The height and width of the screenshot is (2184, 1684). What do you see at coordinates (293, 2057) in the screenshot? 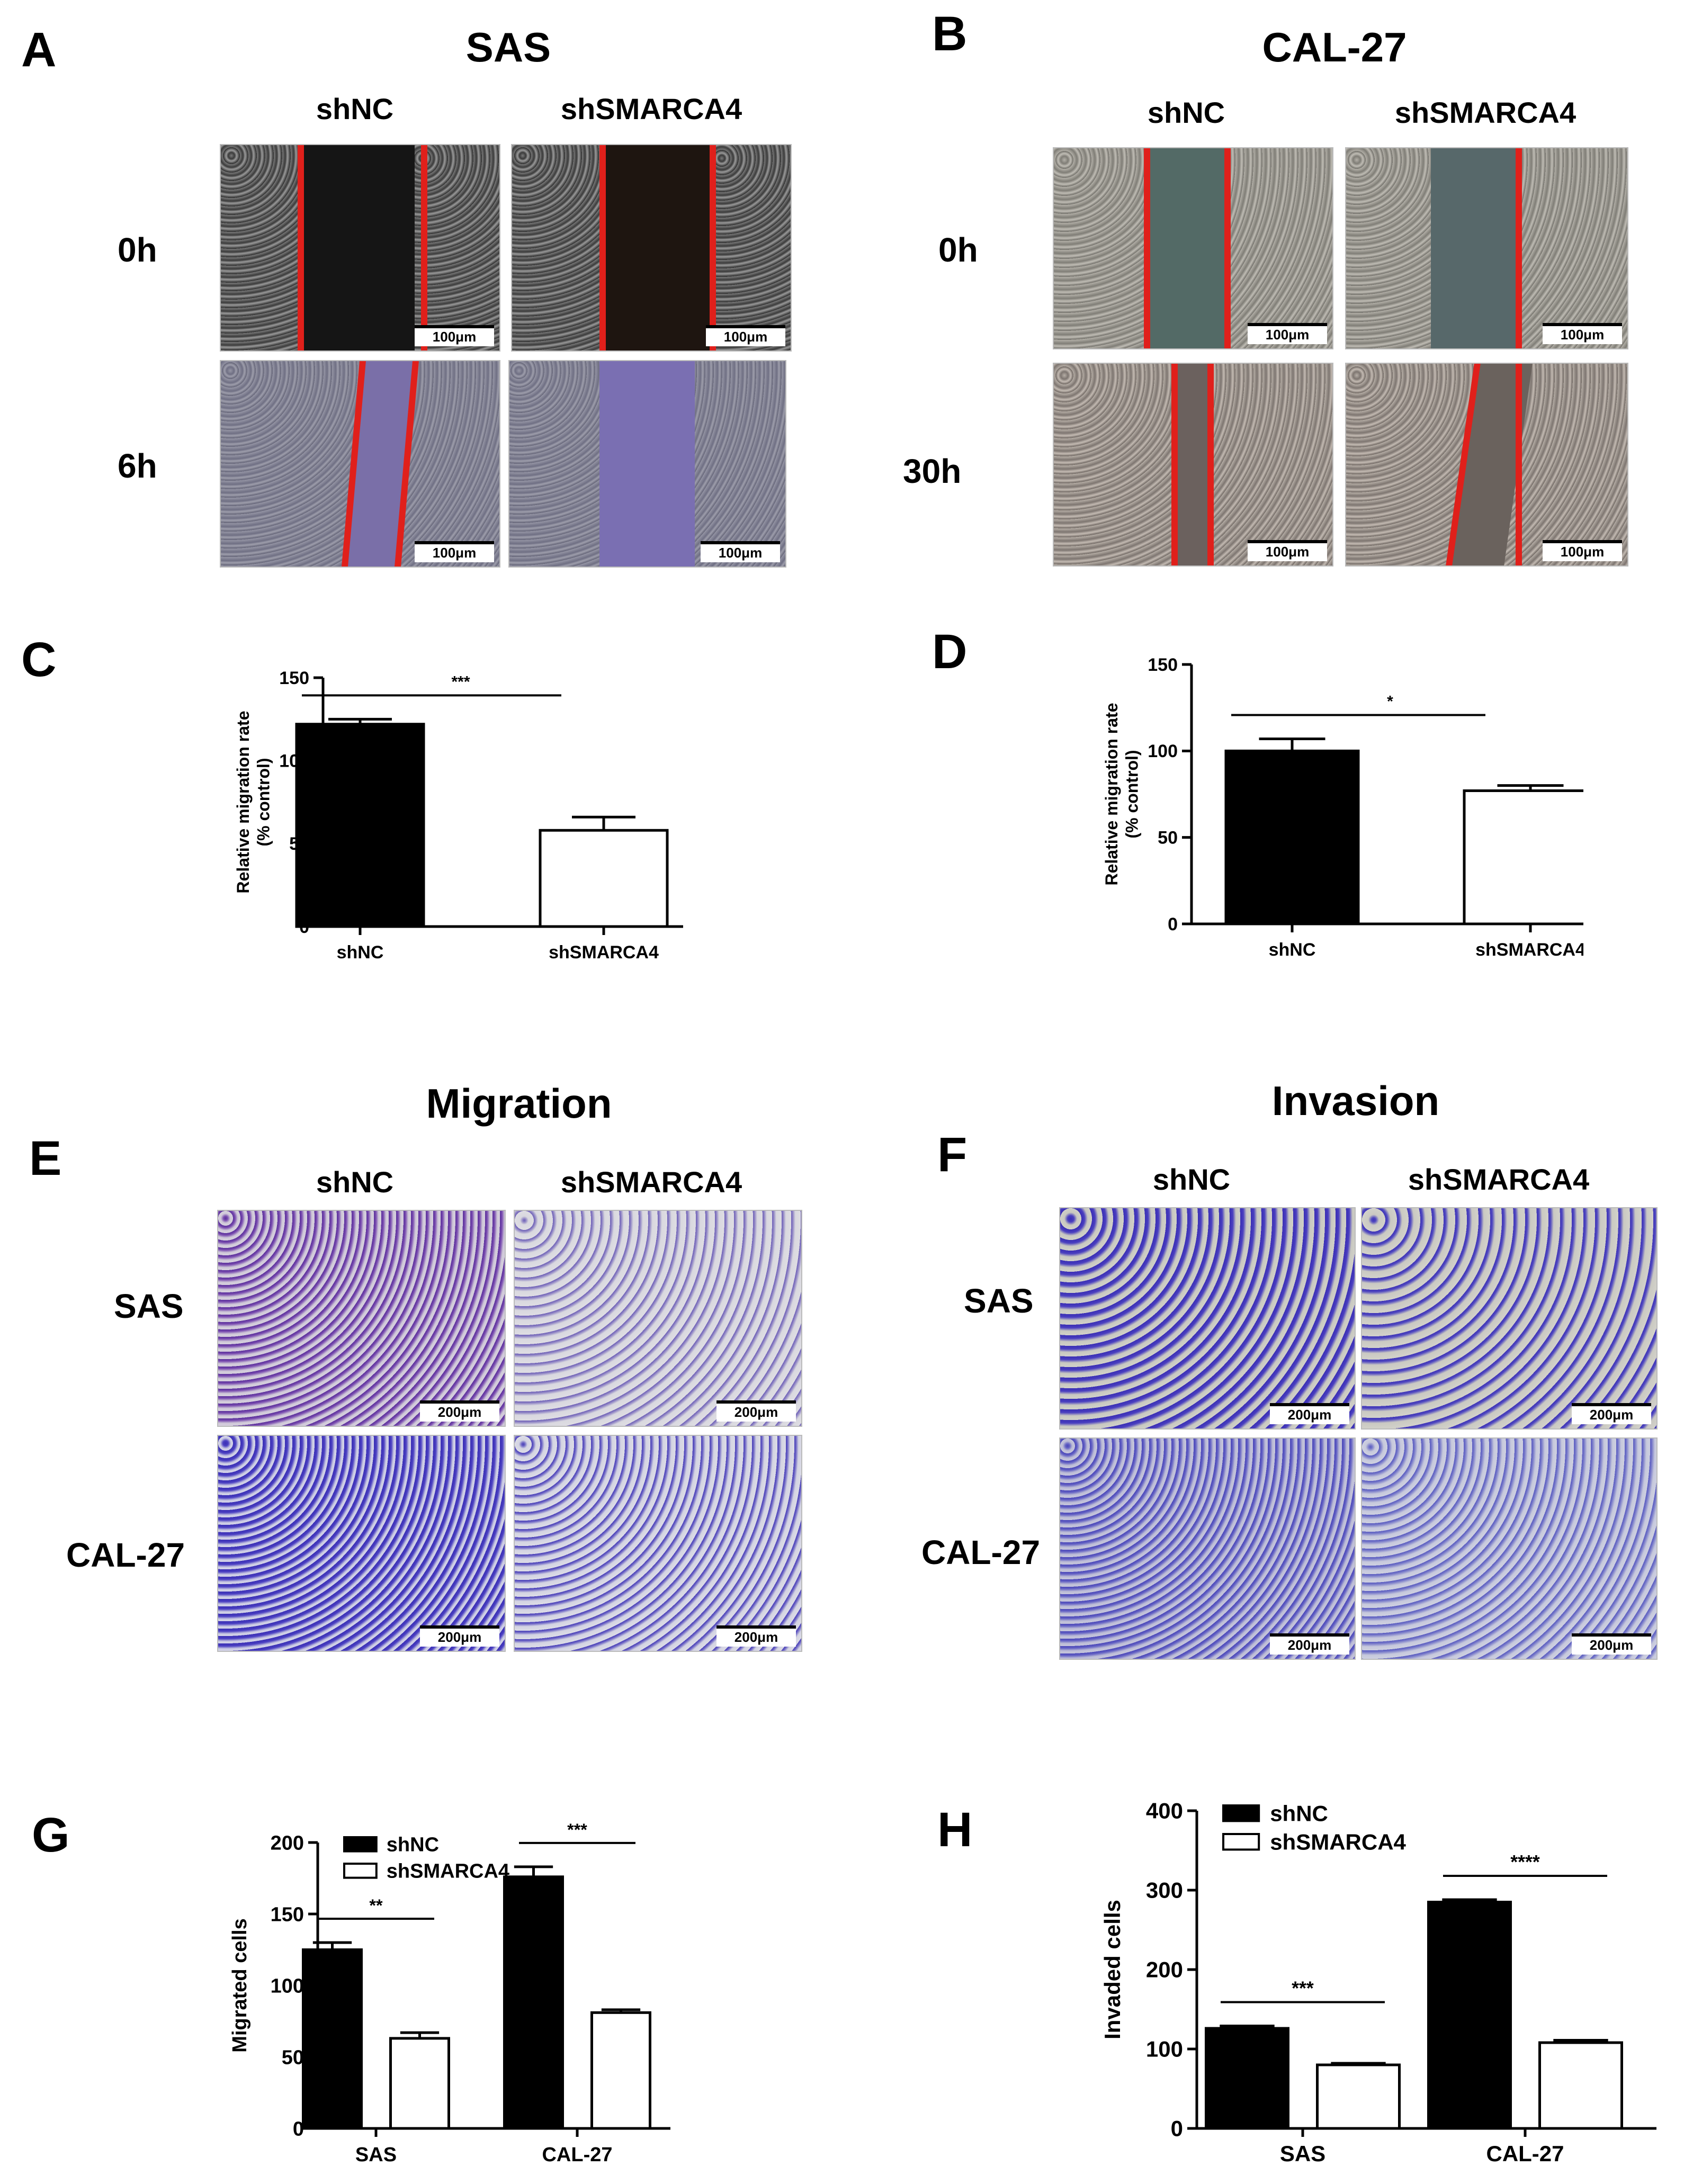
I see `y-tick-label: 50` at bounding box center [293, 2057].